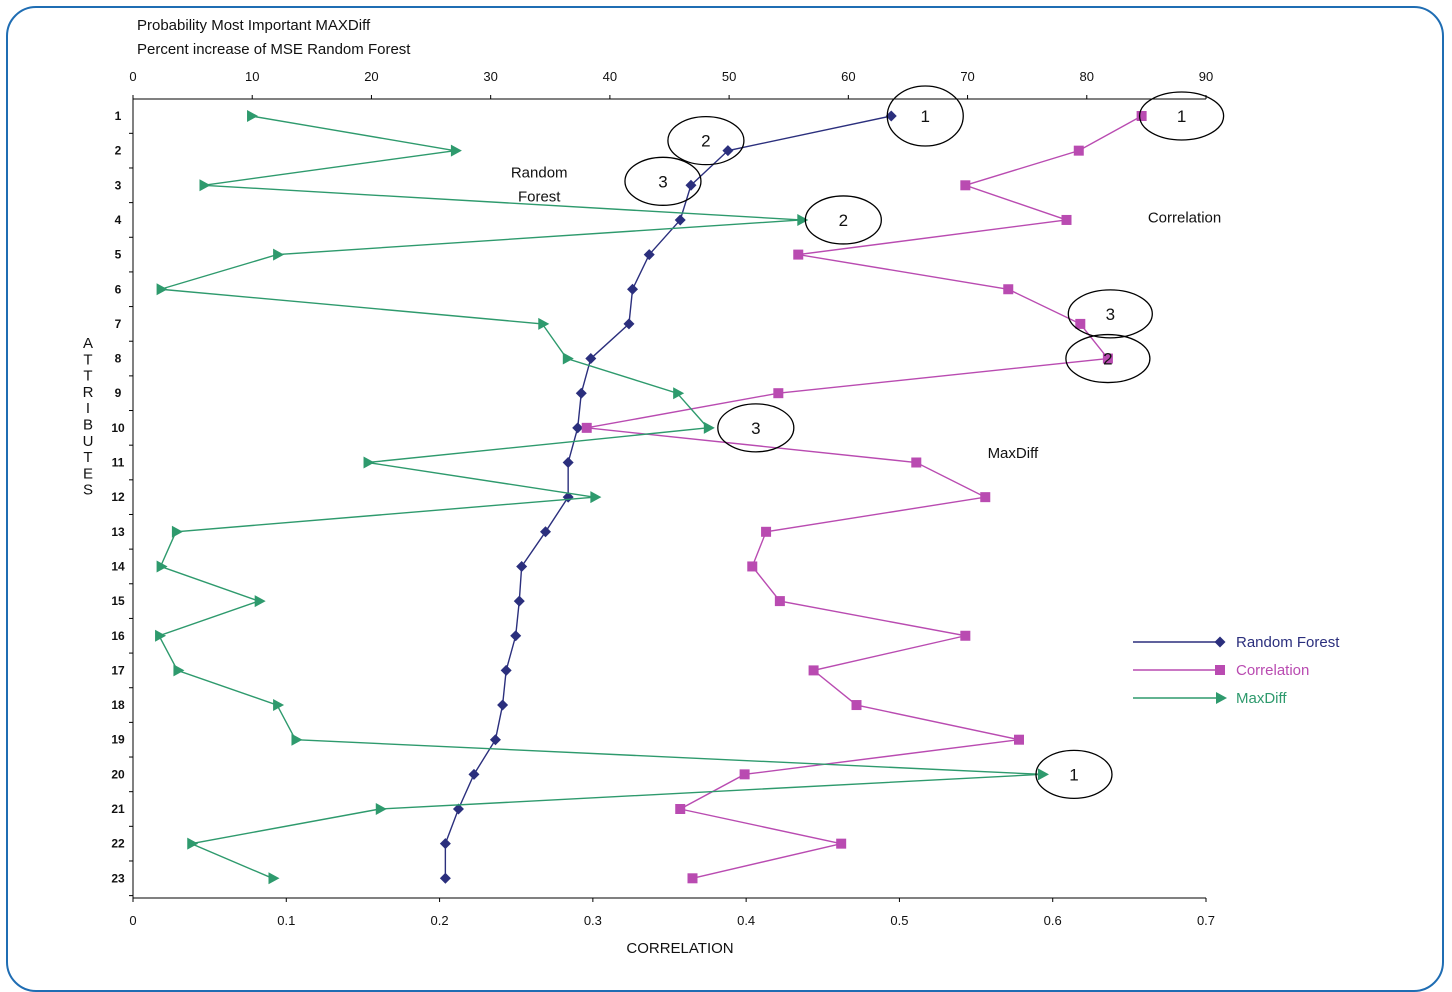 The height and width of the screenshot is (992, 1452). I want to click on bottom-tick-label: 0.6, so click(1053, 920).